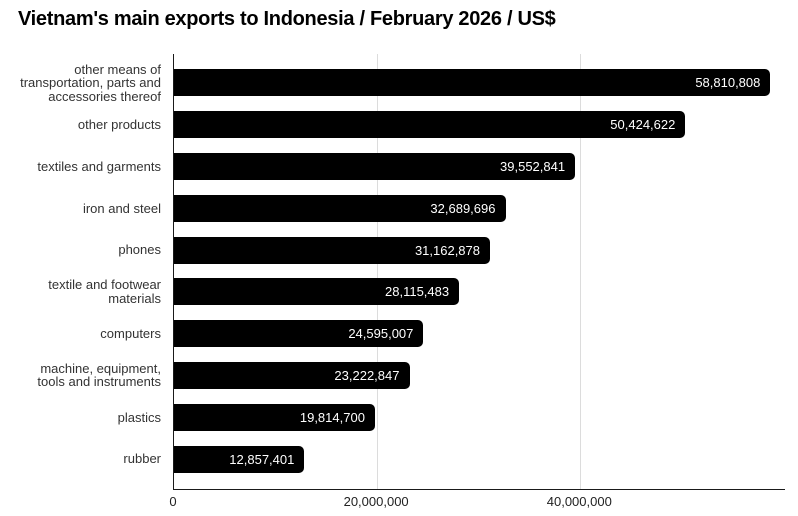 Image resolution: width=798 pixels, height=516 pixels. Describe the element at coordinates (139, 417) in the screenshot. I see `category-label: plastics` at that location.